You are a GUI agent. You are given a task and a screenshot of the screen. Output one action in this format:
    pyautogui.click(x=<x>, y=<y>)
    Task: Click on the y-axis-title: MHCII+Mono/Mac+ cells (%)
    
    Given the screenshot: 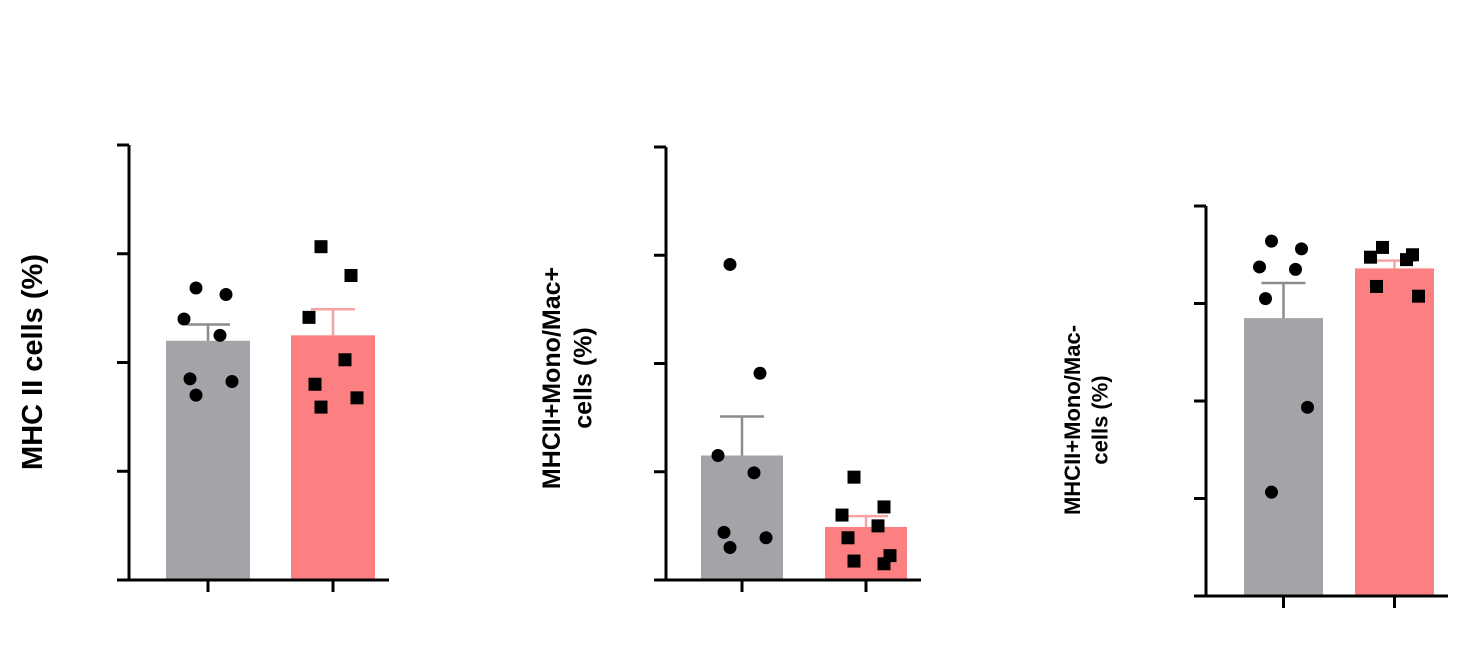 What is the action you would take?
    pyautogui.click(x=567, y=378)
    